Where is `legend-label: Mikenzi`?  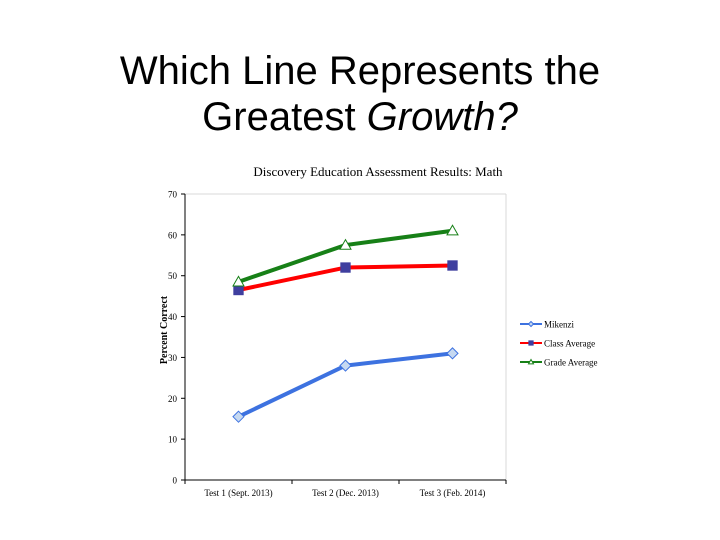
legend-label: Mikenzi is located at coordinates (559, 325).